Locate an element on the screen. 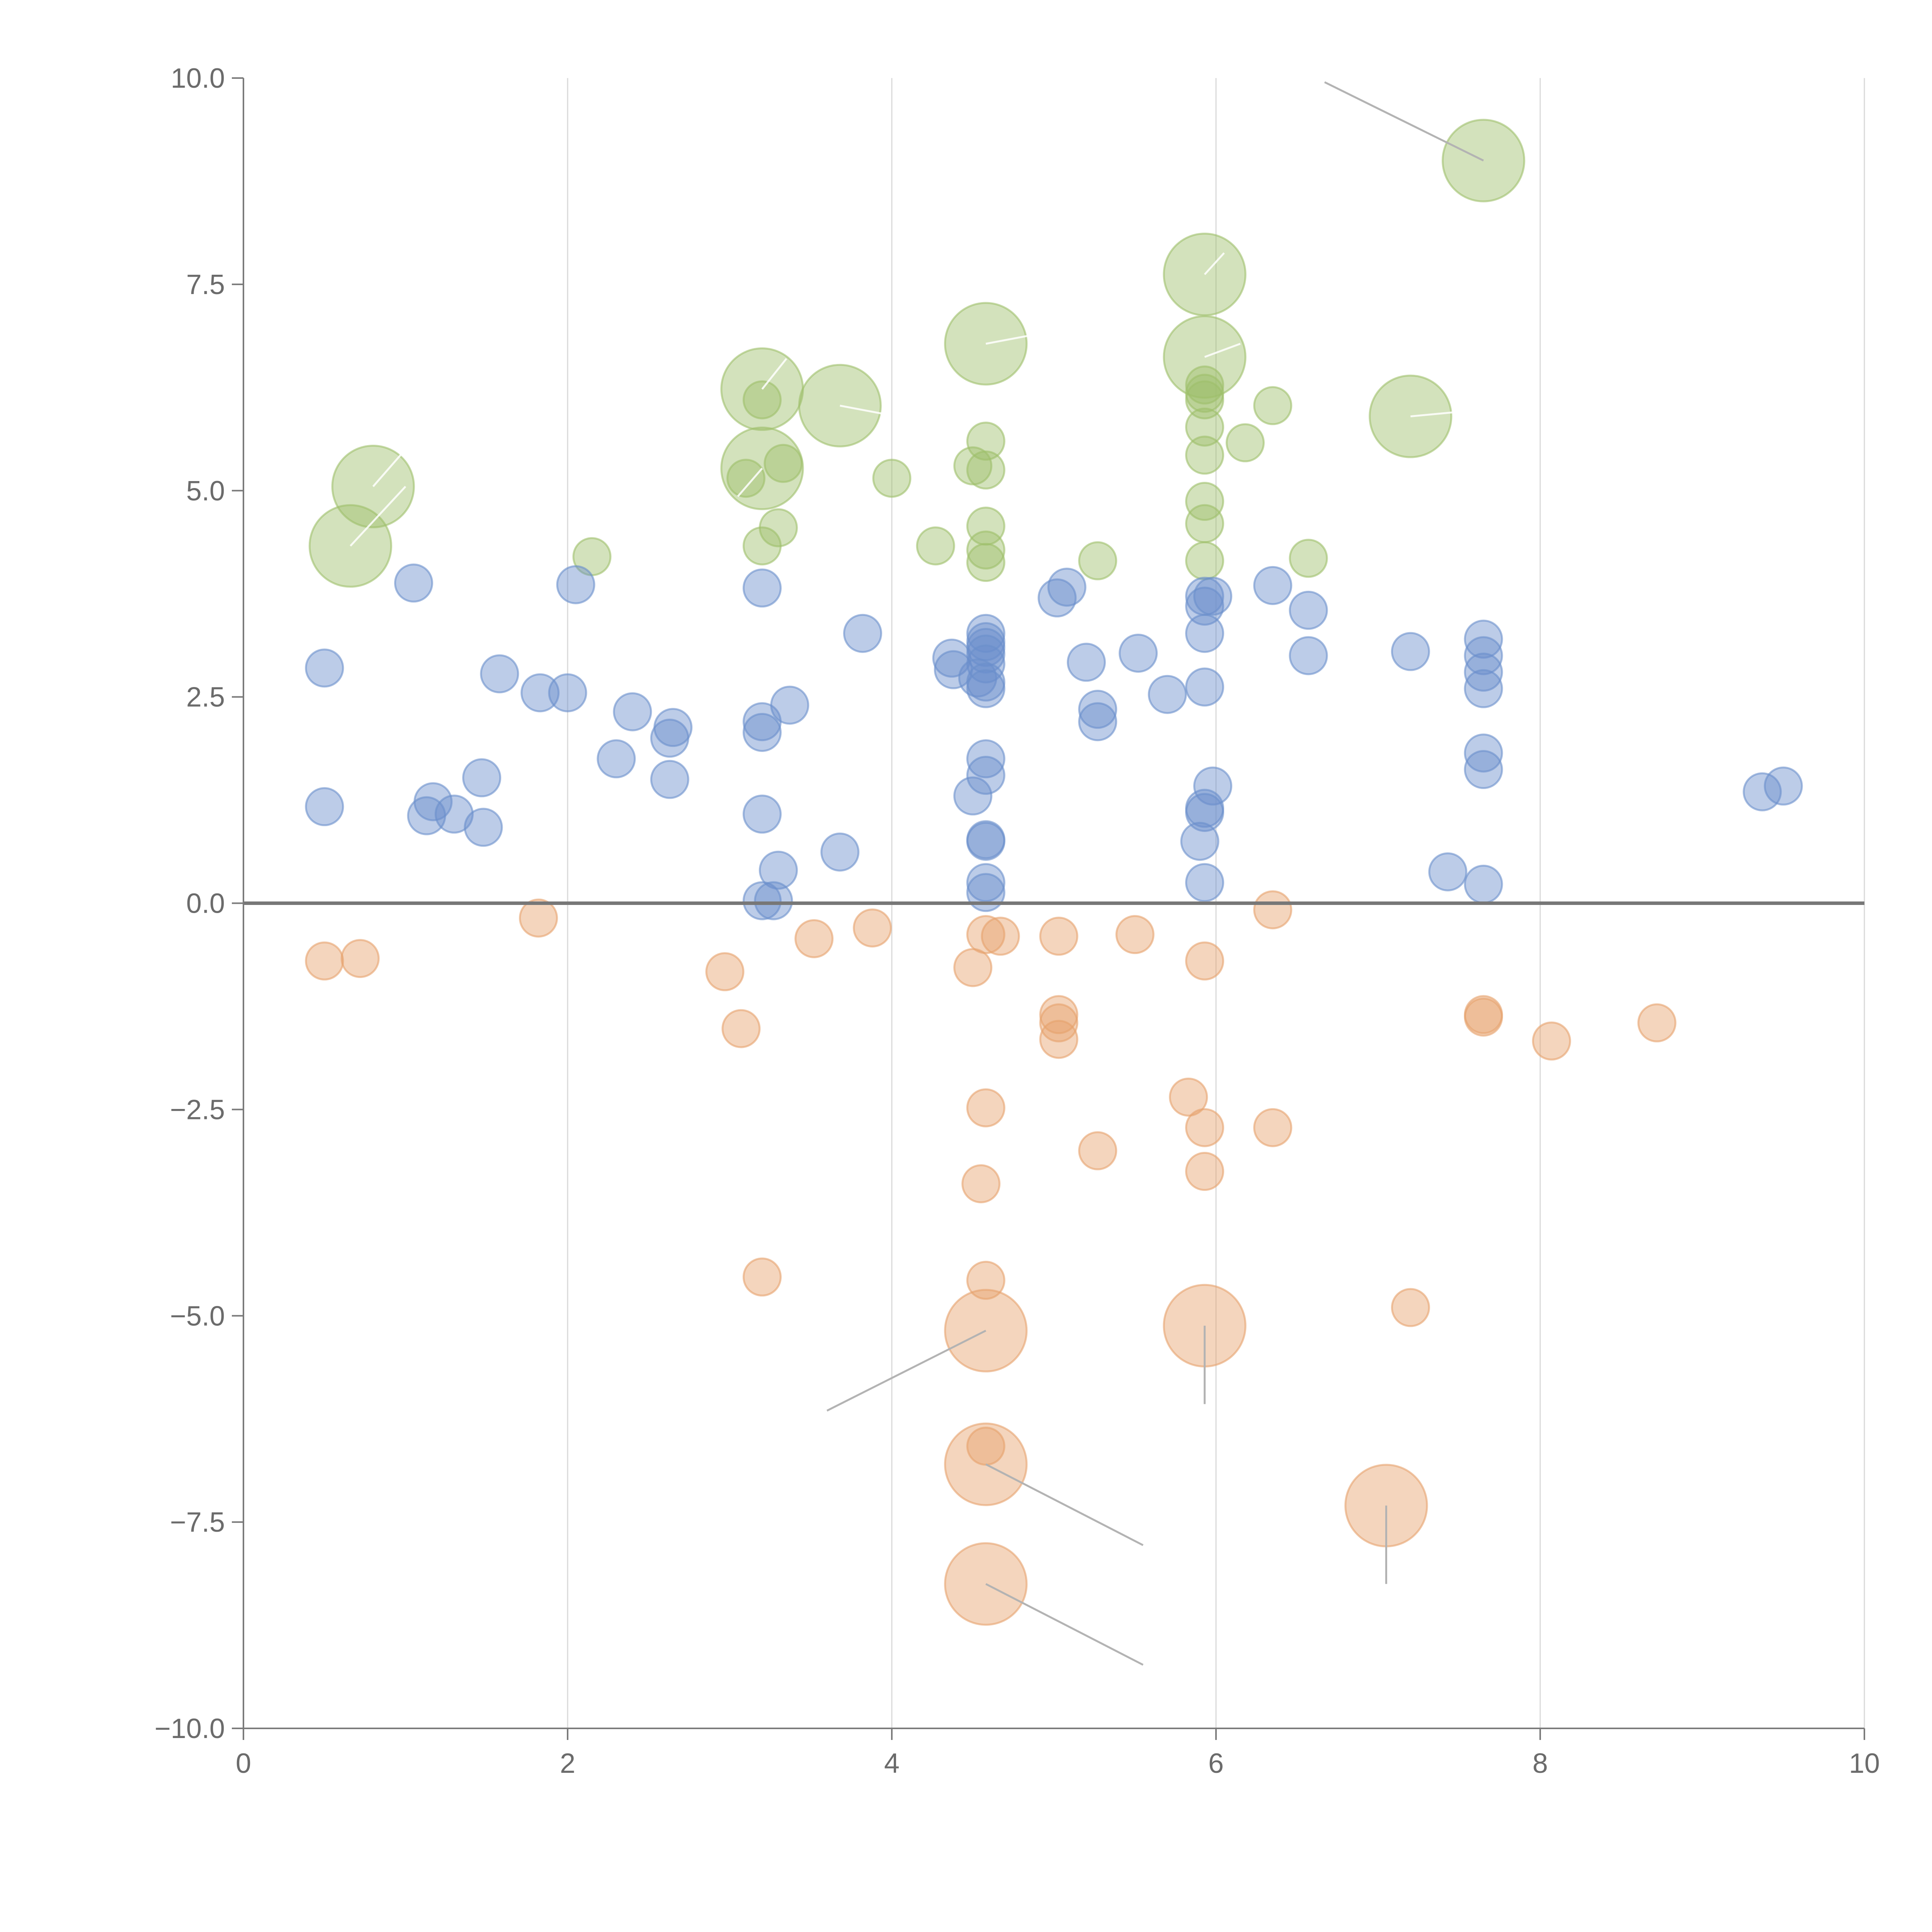 This screenshot has height=1932, width=1932. x-tick-label: 4 is located at coordinates (892, 1764).